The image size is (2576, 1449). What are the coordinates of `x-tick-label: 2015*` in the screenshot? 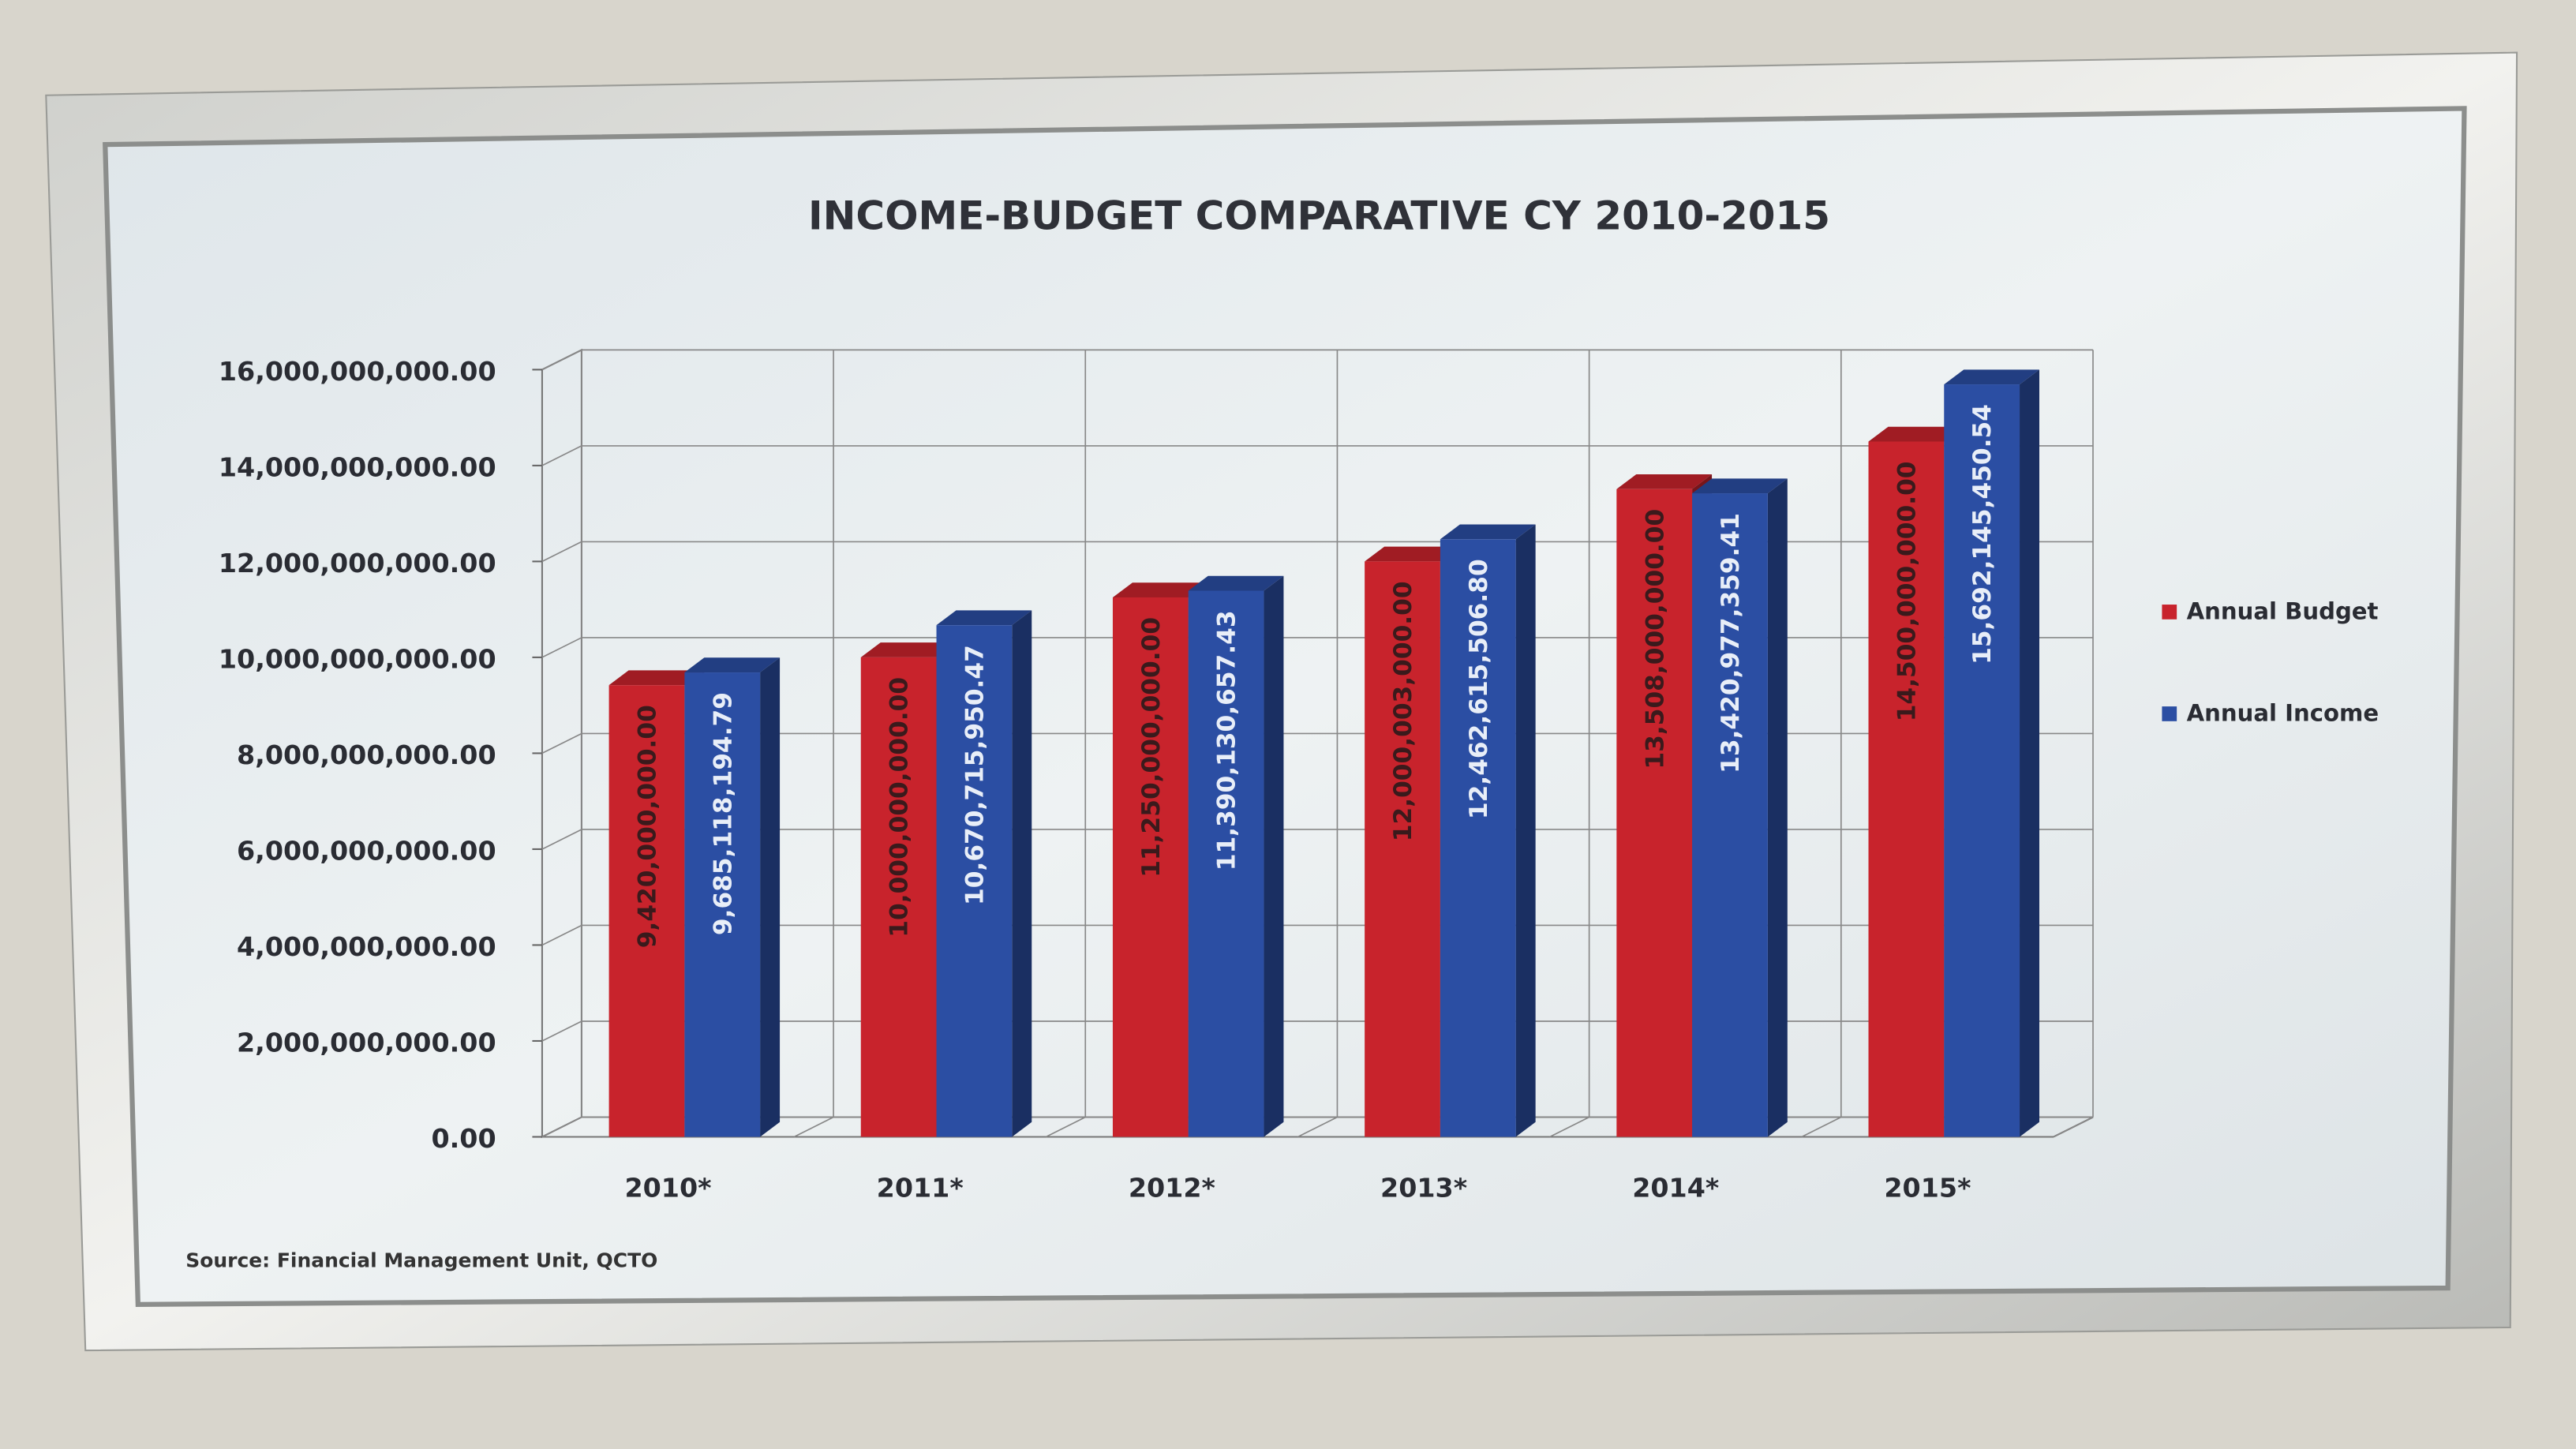 It's located at (1927, 1188).